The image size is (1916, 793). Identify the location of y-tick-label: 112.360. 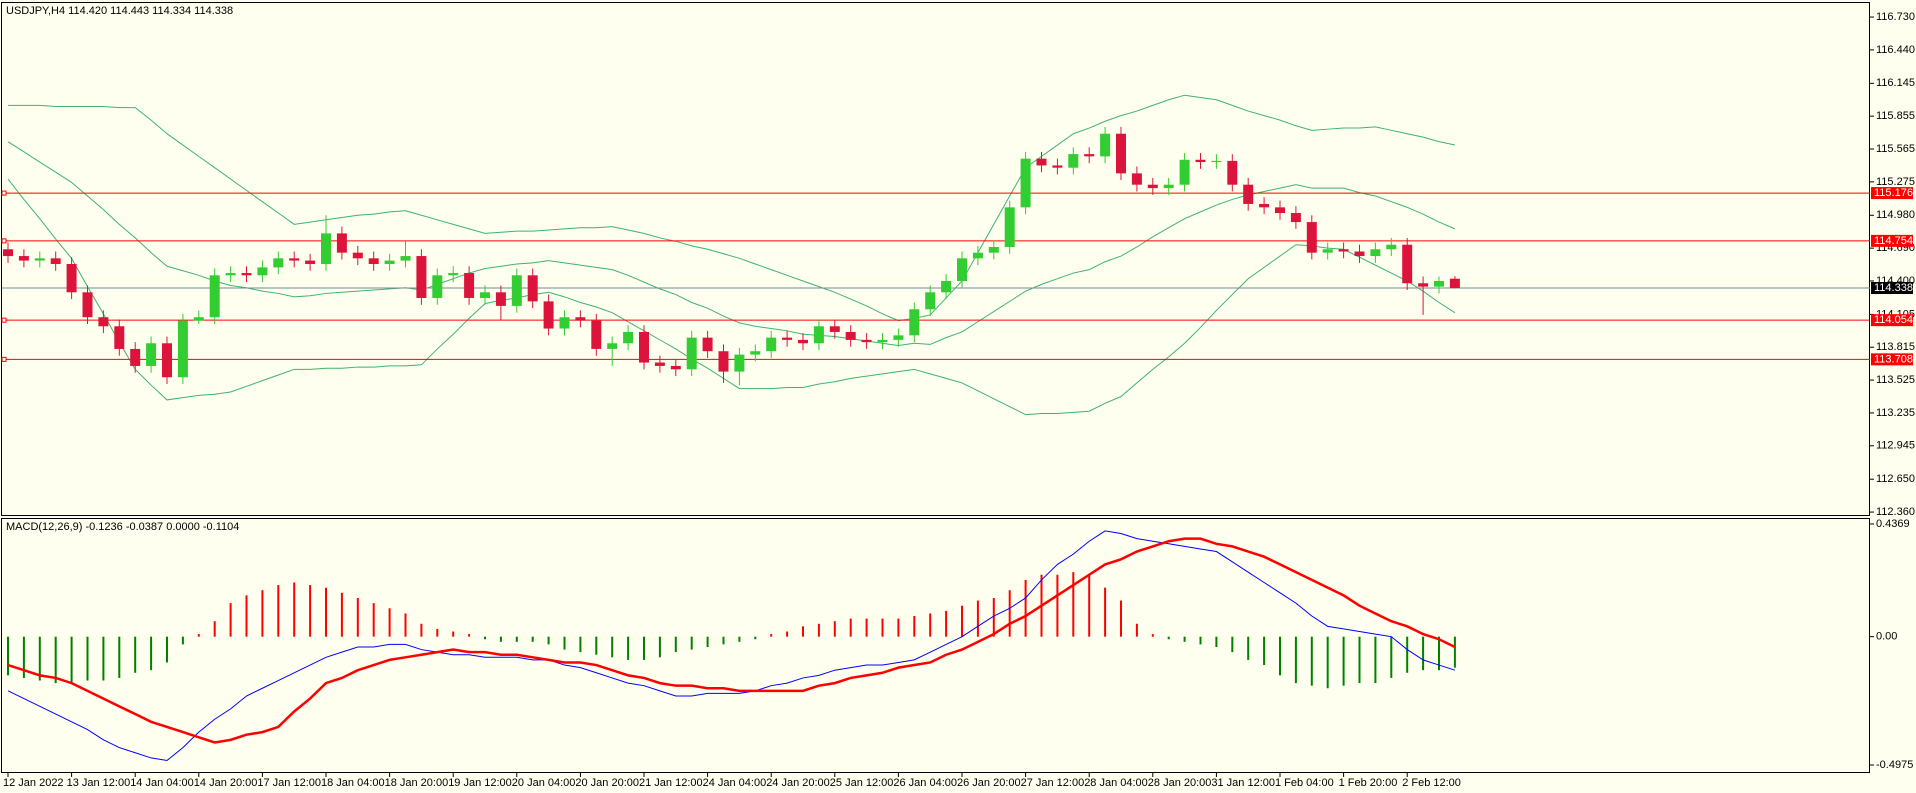
(1895, 512).